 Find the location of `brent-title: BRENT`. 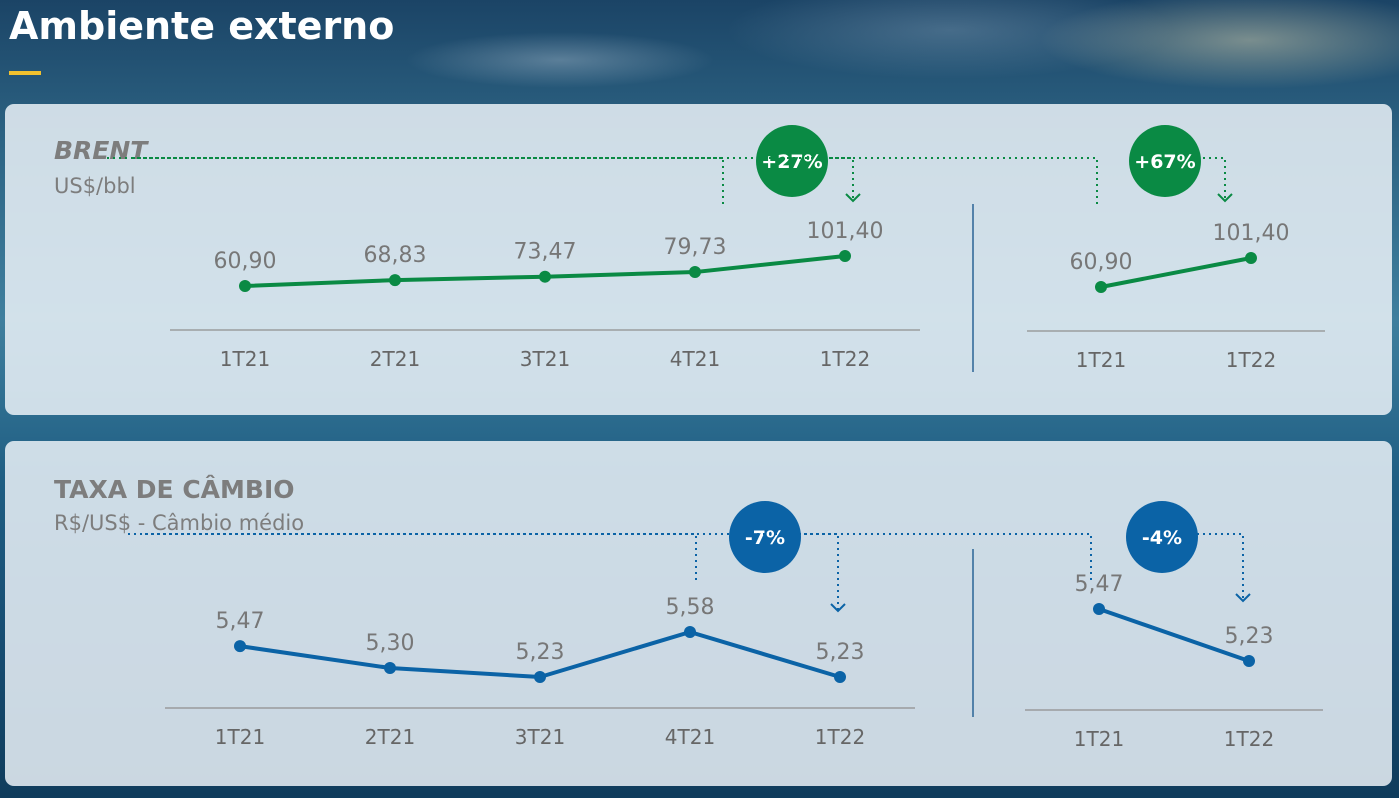

brent-title: BRENT is located at coordinates (101, 150).